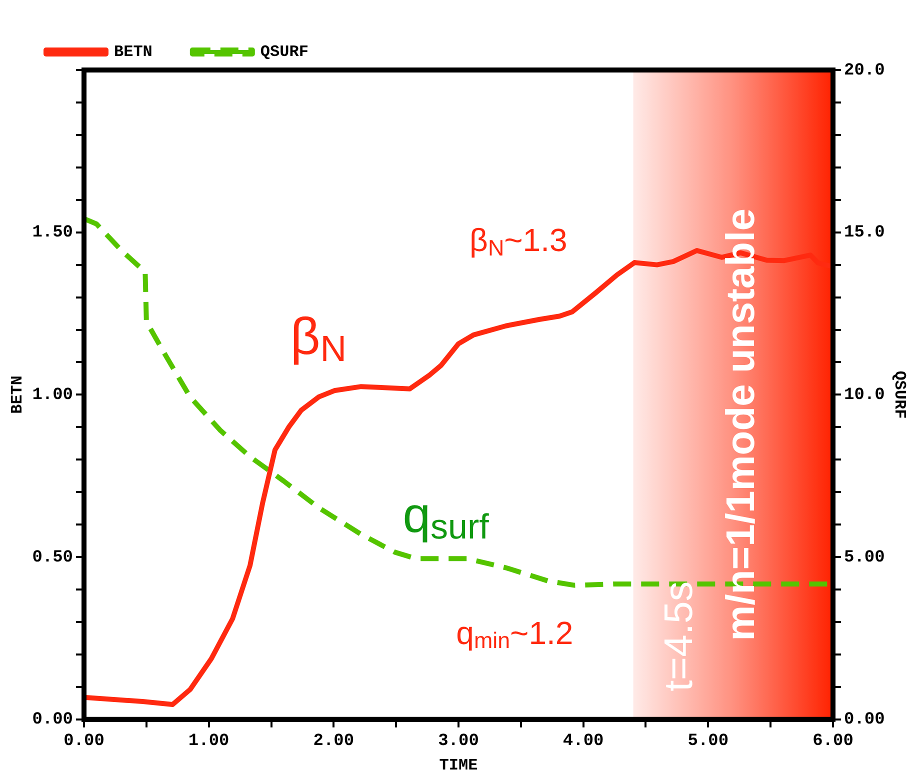  Describe the element at coordinates (678, 636) in the screenshot. I see `annotation: t=4.5s` at that location.